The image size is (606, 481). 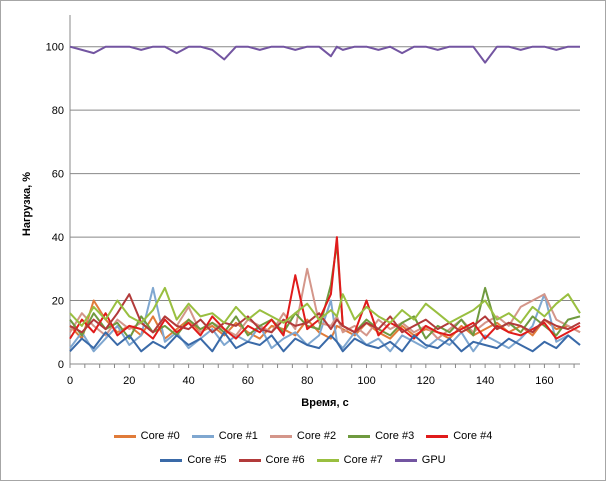 I want to click on y-tick-label: 20, so click(x=58, y=302).